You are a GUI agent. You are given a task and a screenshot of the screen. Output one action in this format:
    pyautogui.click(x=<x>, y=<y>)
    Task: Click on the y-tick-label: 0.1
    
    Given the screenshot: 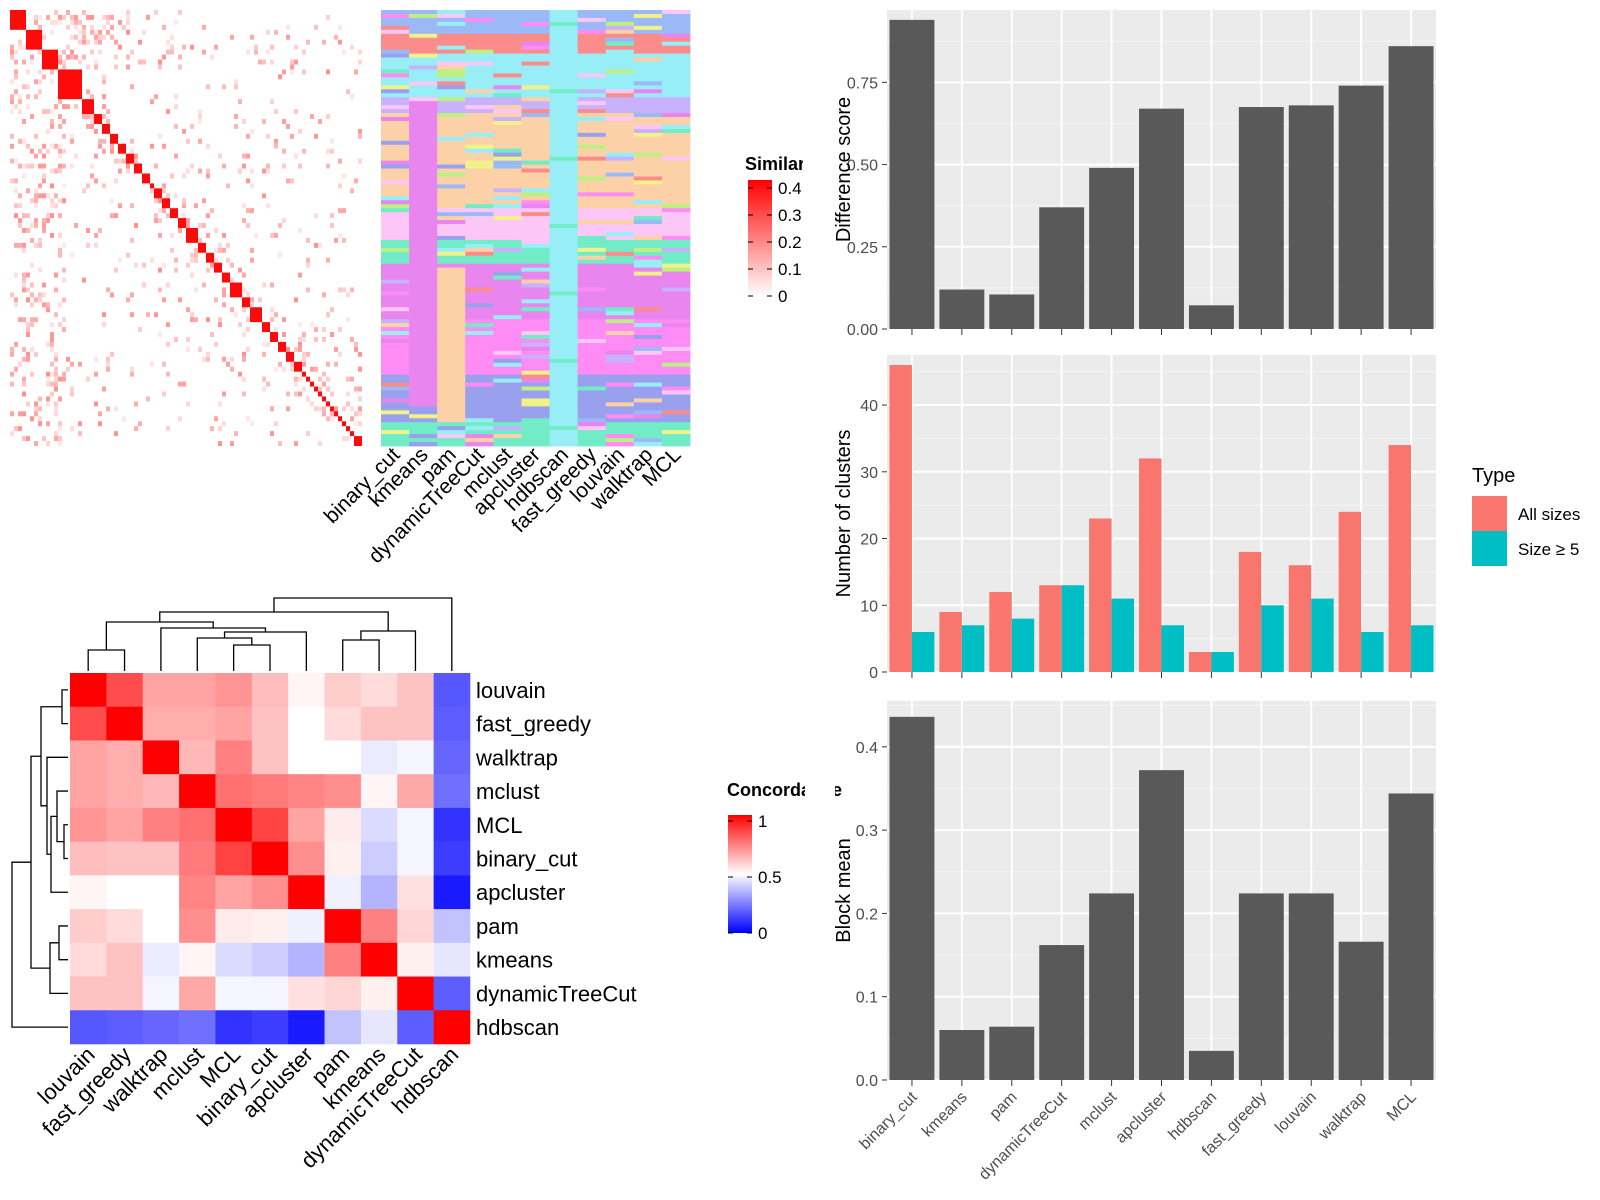 What is the action you would take?
    pyautogui.click(x=867, y=998)
    